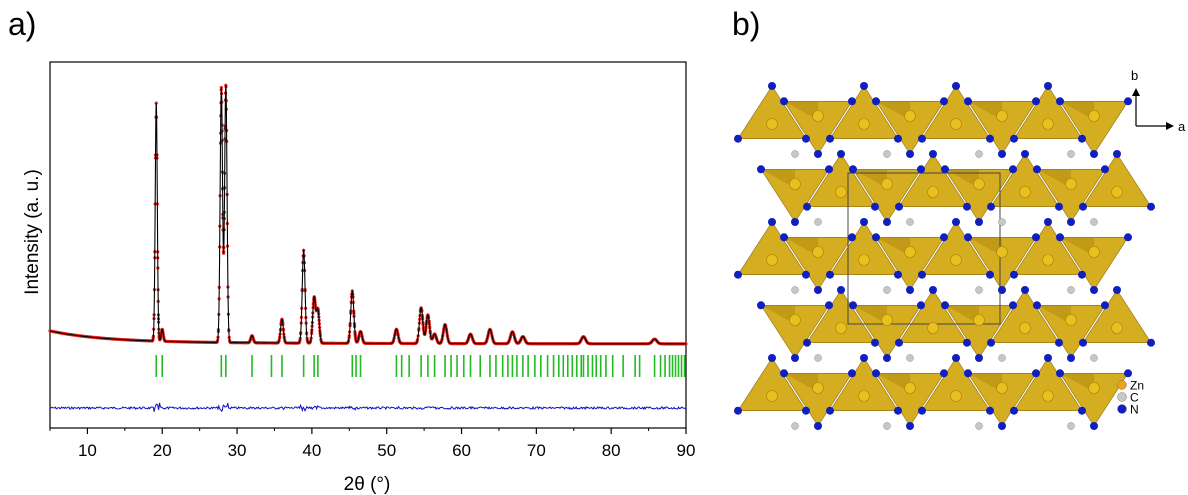  What do you see at coordinates (1134, 75) in the screenshot?
I see `axis-b-label: b` at bounding box center [1134, 75].